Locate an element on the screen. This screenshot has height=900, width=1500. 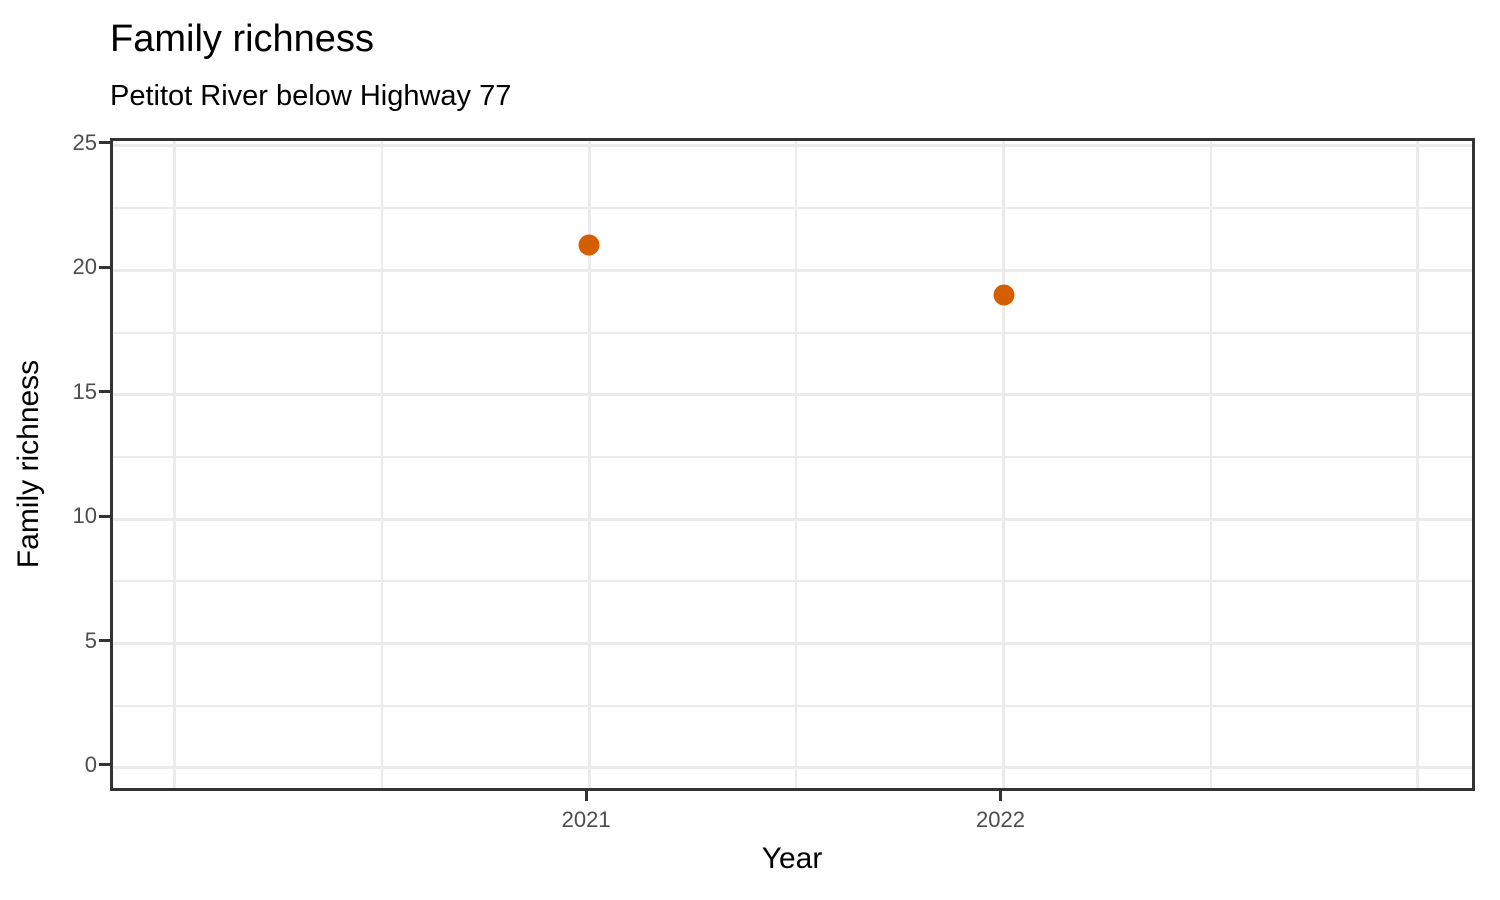
y-tick-label: 10 is located at coordinates (84, 516).